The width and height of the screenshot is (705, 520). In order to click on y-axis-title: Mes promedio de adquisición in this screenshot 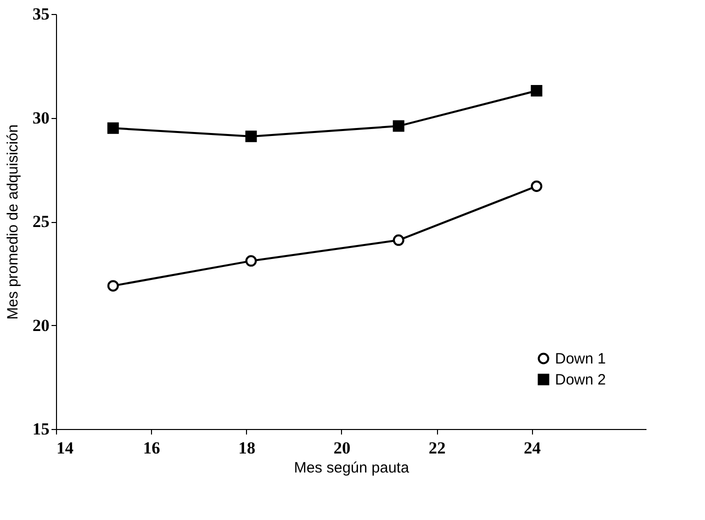, I will do `click(13, 222)`.